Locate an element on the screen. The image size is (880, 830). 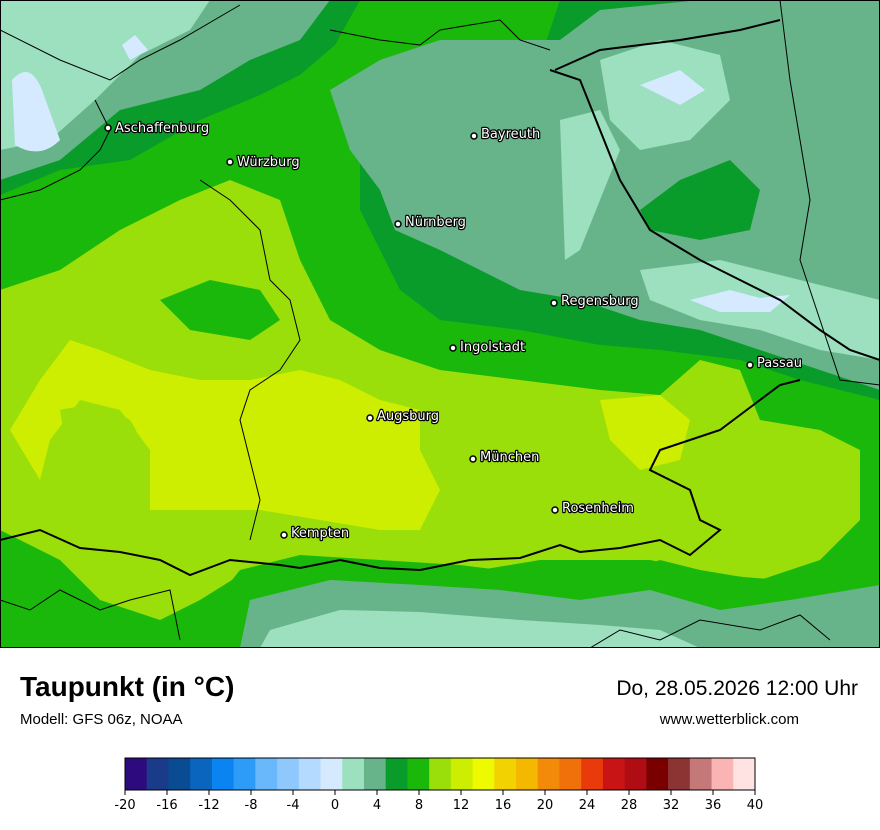
city-aschaffenburg: Aschaffenburg is located at coordinates (157, 128).